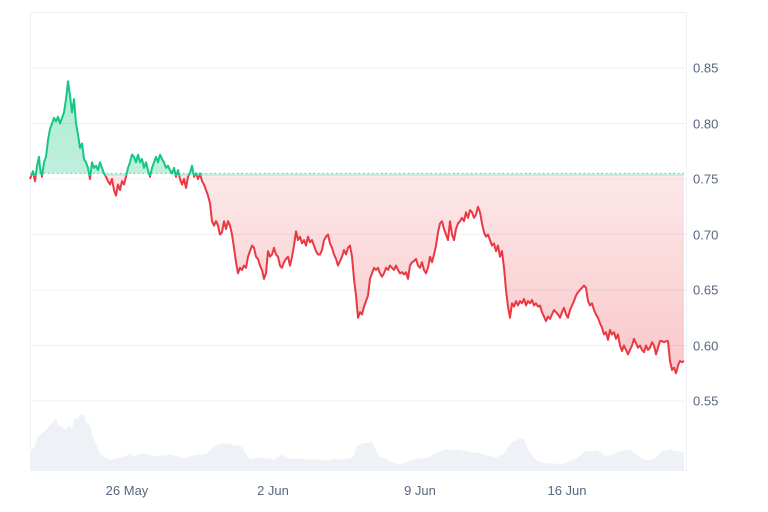  I want to click on y-tick-label: 0.80, so click(706, 123).